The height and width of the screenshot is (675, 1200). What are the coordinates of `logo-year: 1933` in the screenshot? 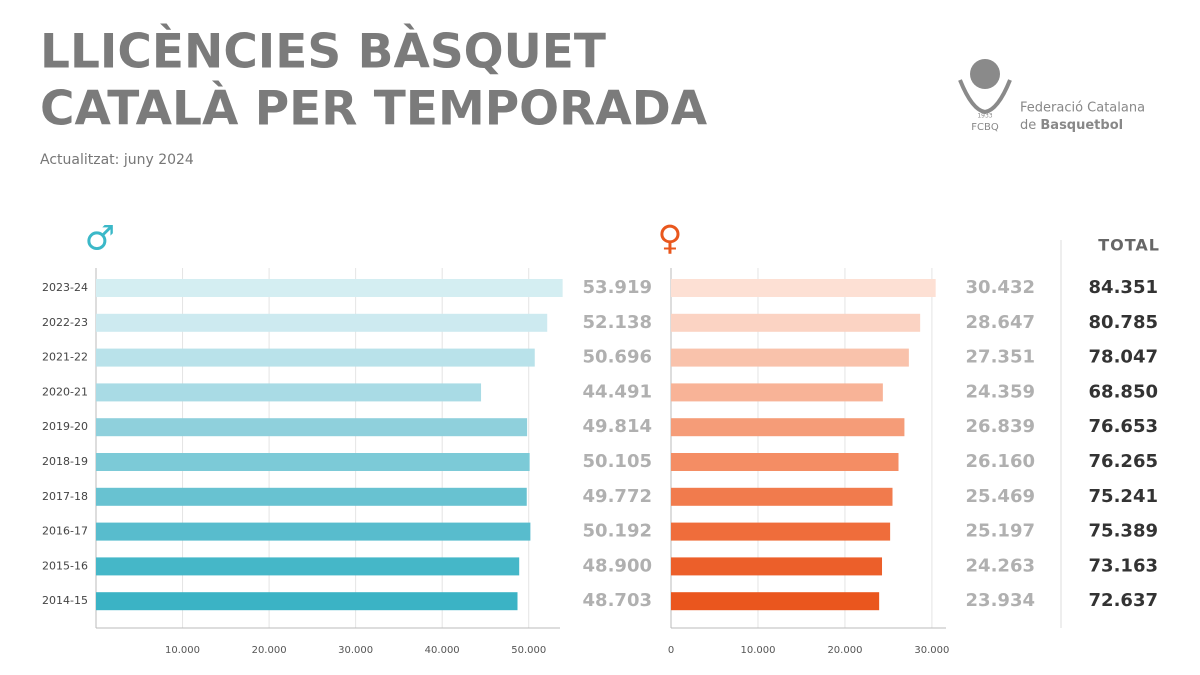 It's located at (984, 116).